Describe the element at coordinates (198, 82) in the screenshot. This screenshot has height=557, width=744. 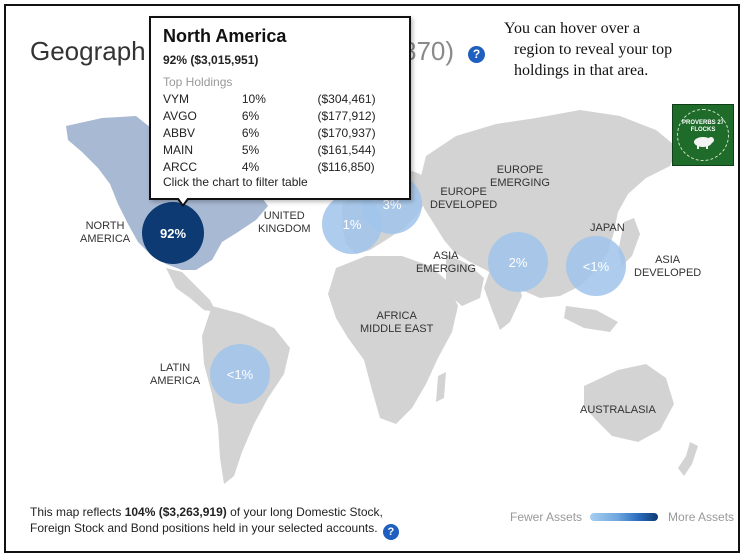
I see `tooltip-holdings-label: Top Holdings` at that location.